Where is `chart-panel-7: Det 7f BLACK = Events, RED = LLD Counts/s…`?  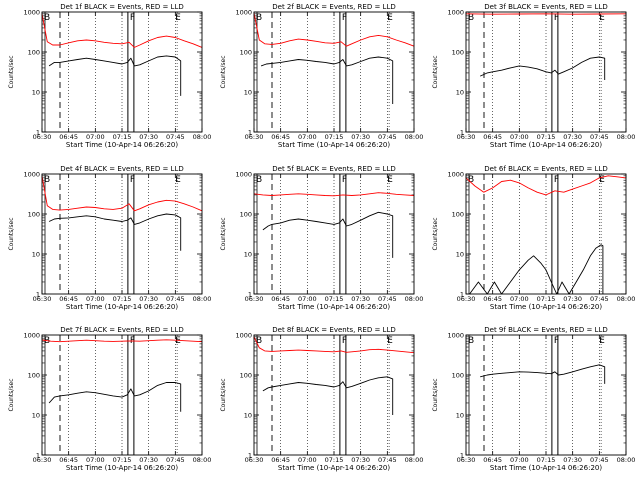 chart-panel-7: Det 7f BLACK = Events, RED = LLD Counts/s… is located at coordinates (109, 399).